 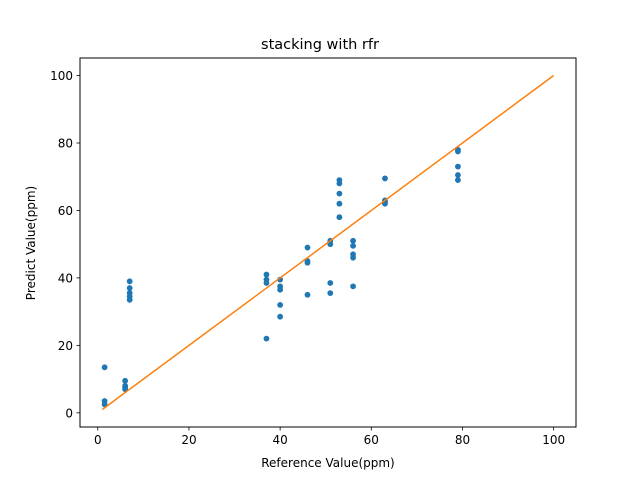 What do you see at coordinates (31, 243) in the screenshot?
I see `y-axis-label: Predict Value(ppm)` at bounding box center [31, 243].